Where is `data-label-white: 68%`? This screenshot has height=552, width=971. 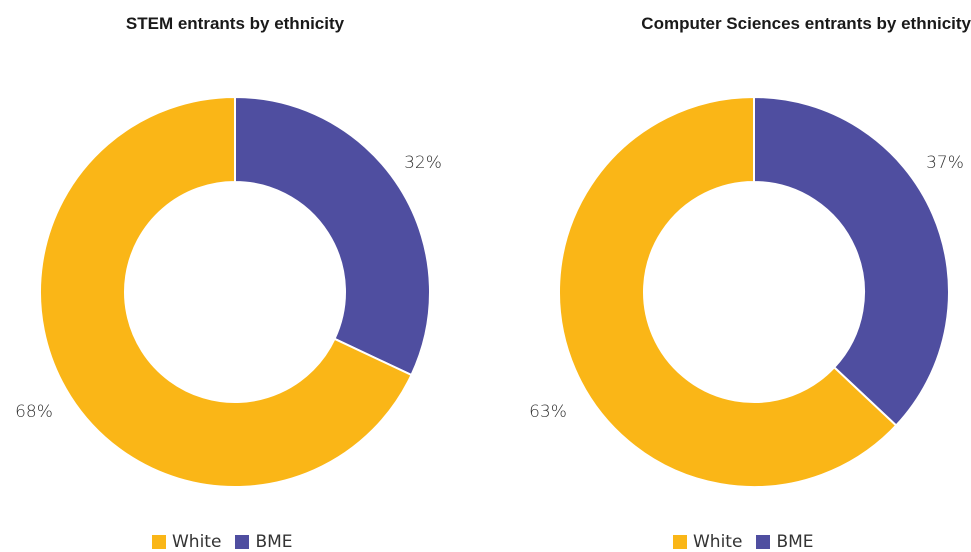 data-label-white: 68% is located at coordinates (34, 412).